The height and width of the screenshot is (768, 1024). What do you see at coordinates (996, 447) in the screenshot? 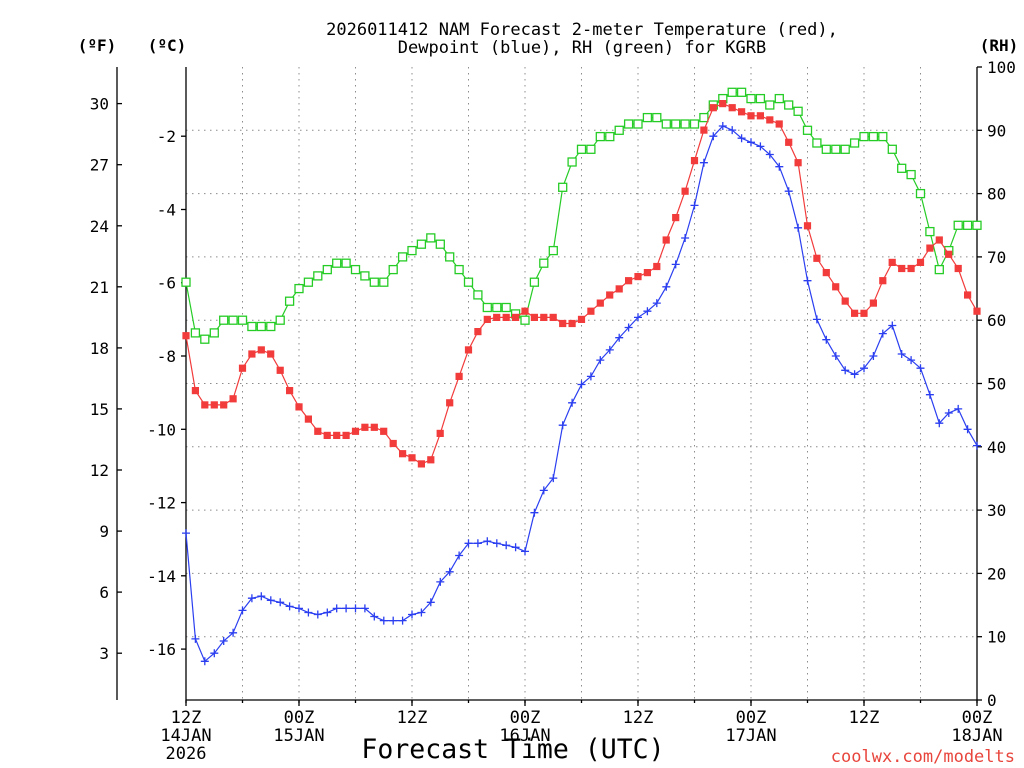
I see `rh-tick-label: 40` at bounding box center [996, 447].